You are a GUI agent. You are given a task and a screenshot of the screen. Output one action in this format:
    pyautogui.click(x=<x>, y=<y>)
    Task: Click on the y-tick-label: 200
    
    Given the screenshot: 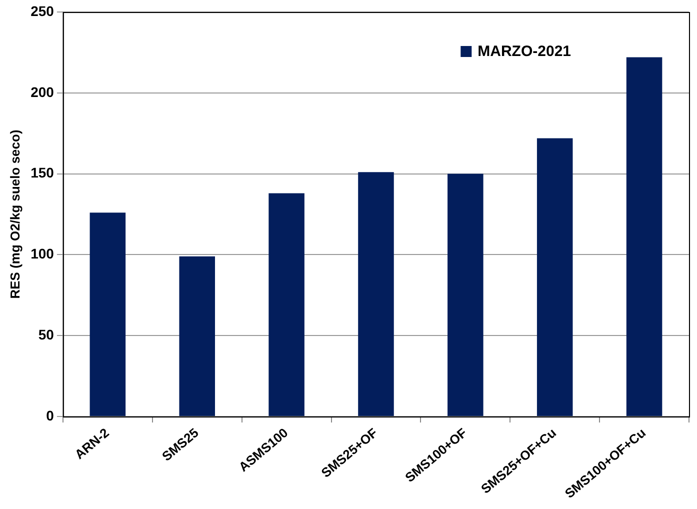 What is the action you would take?
    pyautogui.click(x=42, y=92)
    